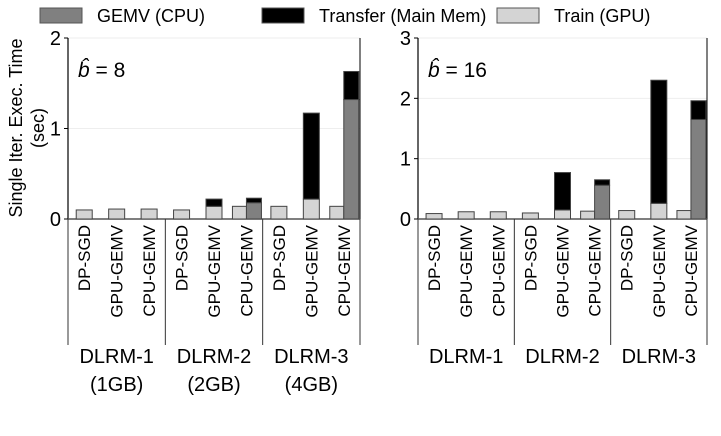 The height and width of the screenshot is (436, 721). Describe the element at coordinates (38, 128) in the screenshot. I see `y-axis-label-unit: (sec)` at that location.